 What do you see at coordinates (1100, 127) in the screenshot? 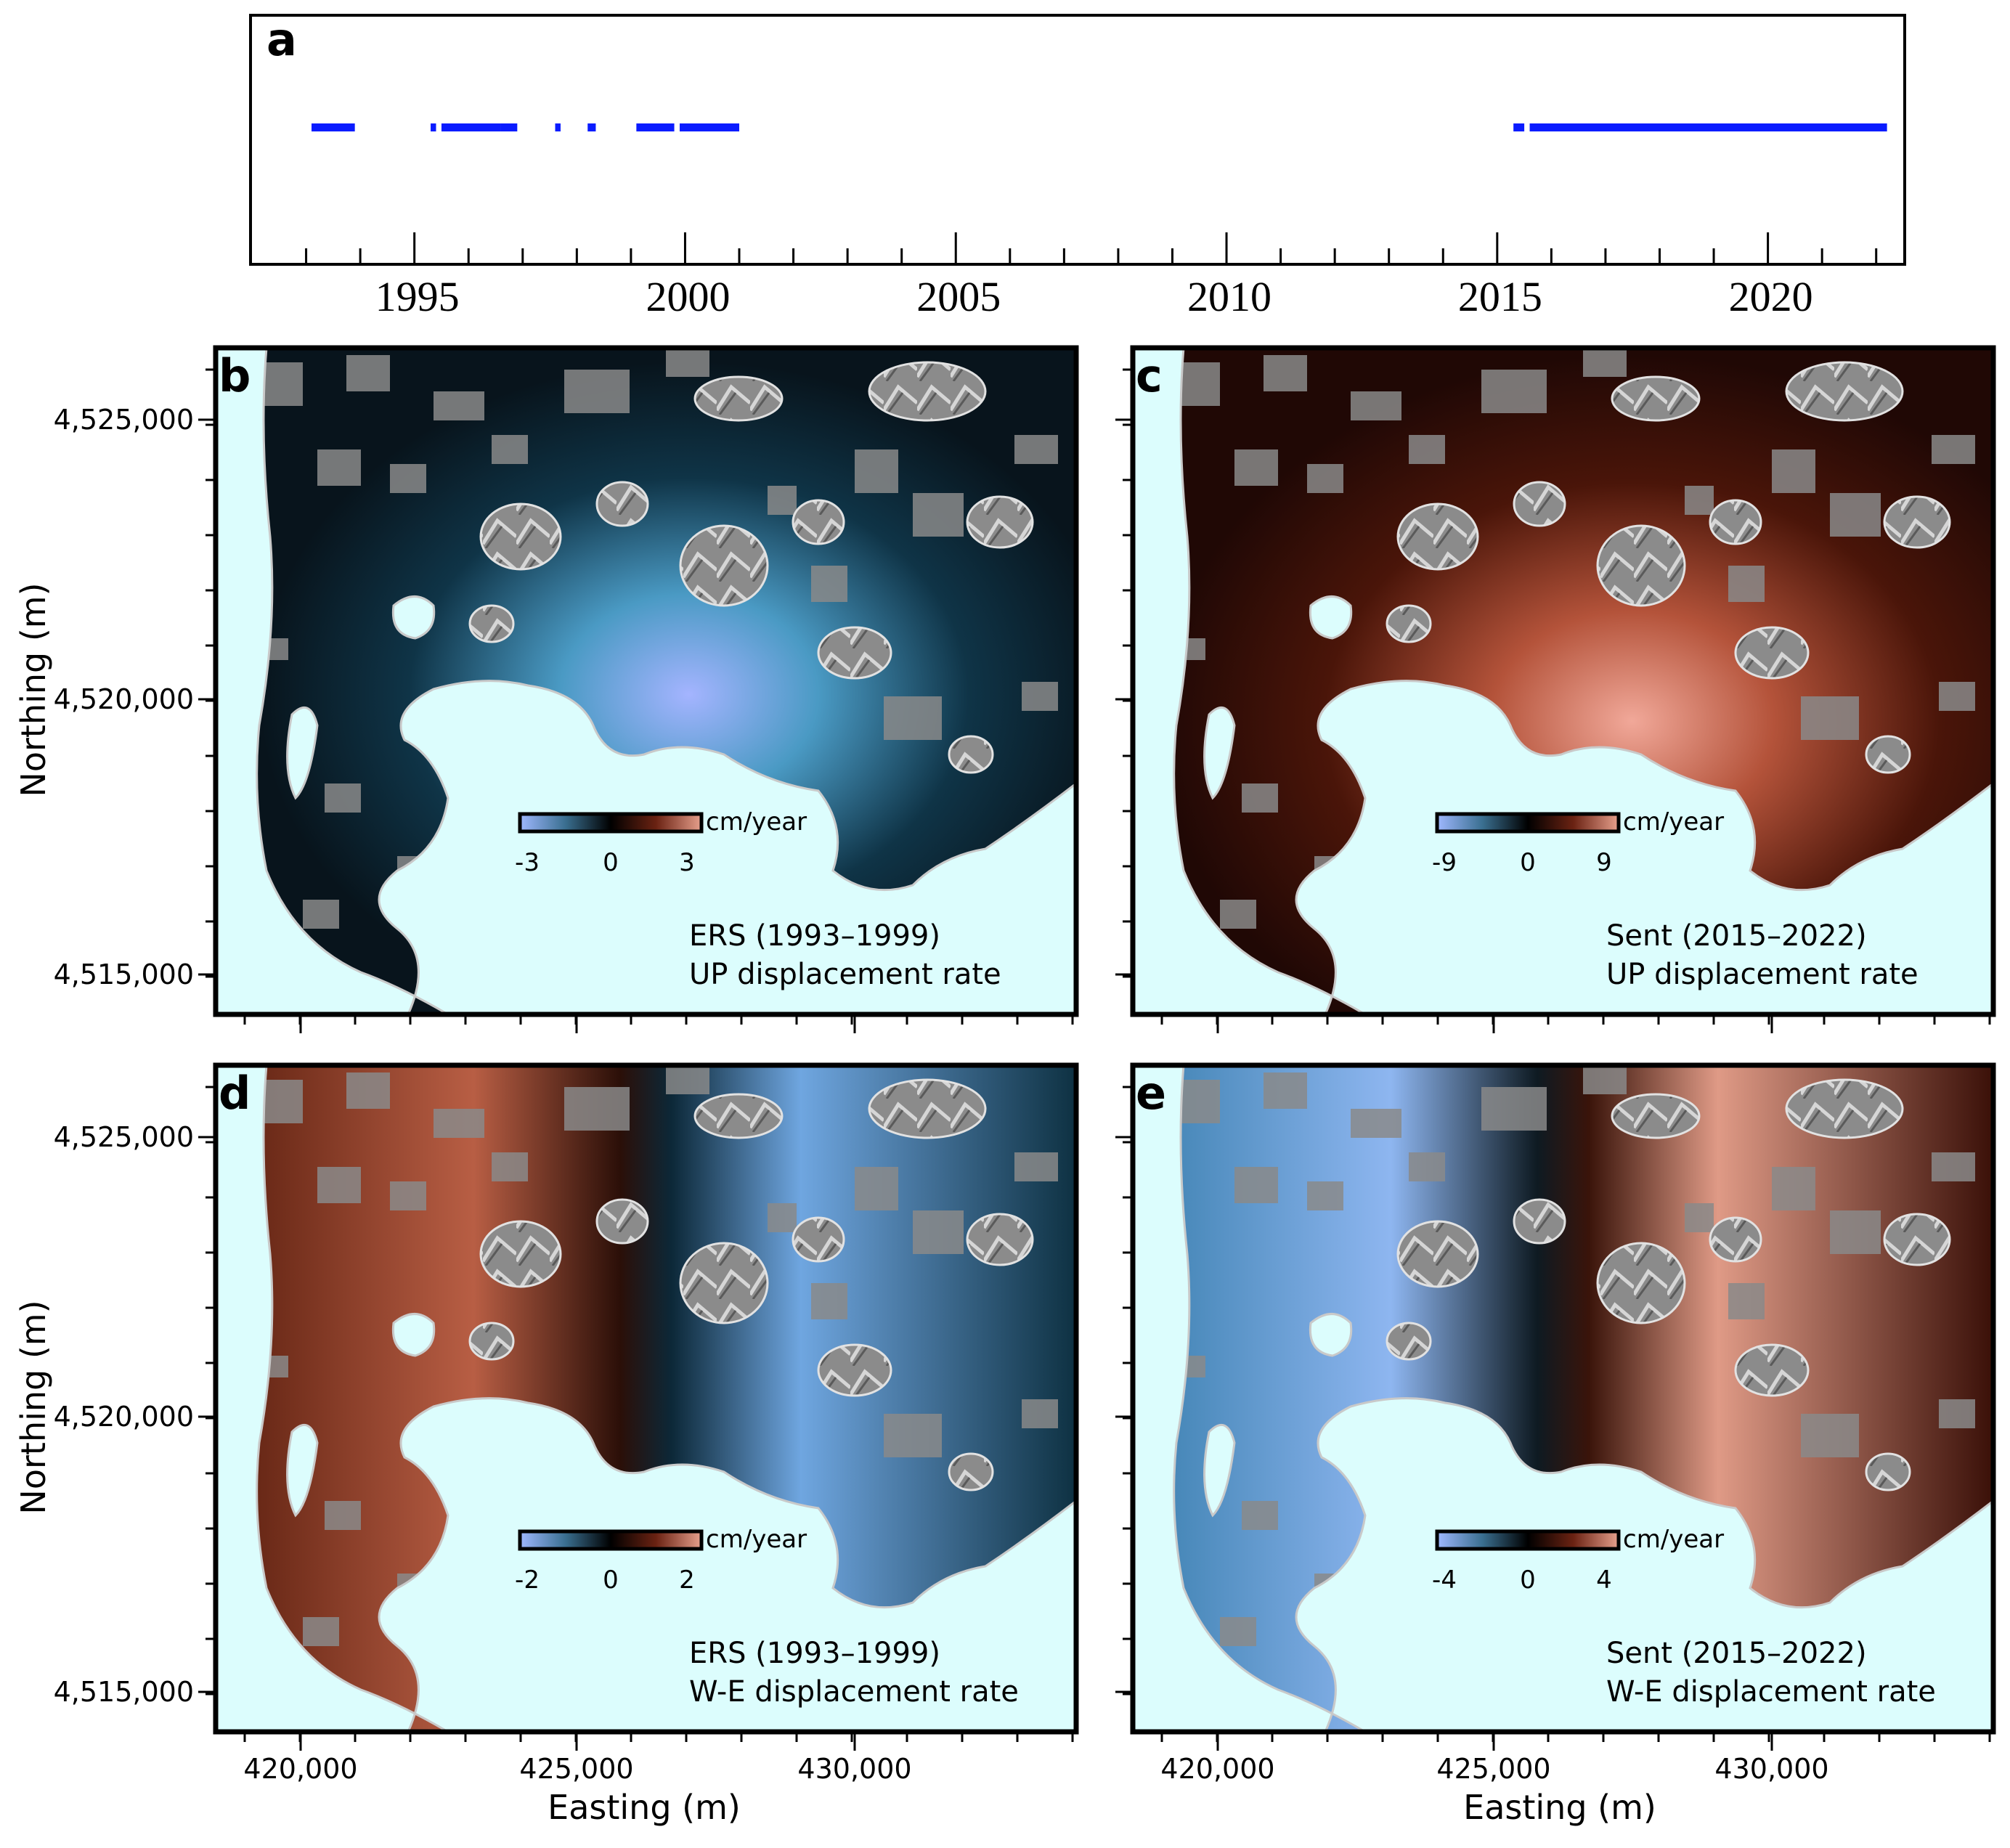
I see `acquisition-segments` at bounding box center [1100, 127].